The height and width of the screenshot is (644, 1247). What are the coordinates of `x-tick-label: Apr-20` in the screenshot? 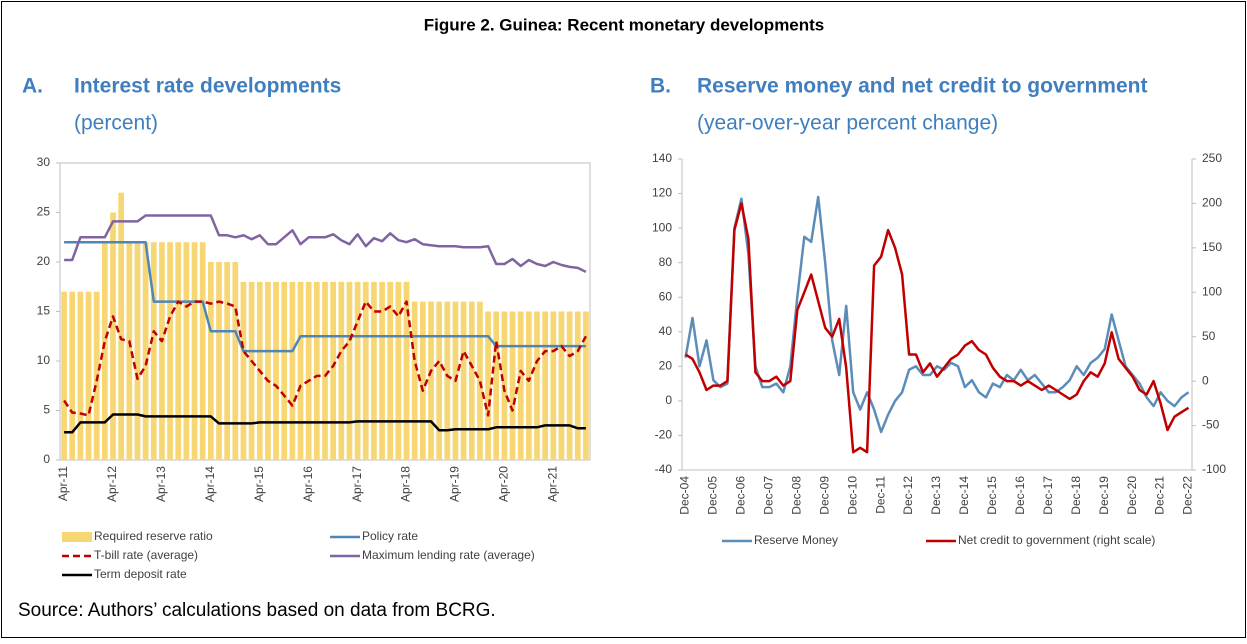 It's located at (504, 484).